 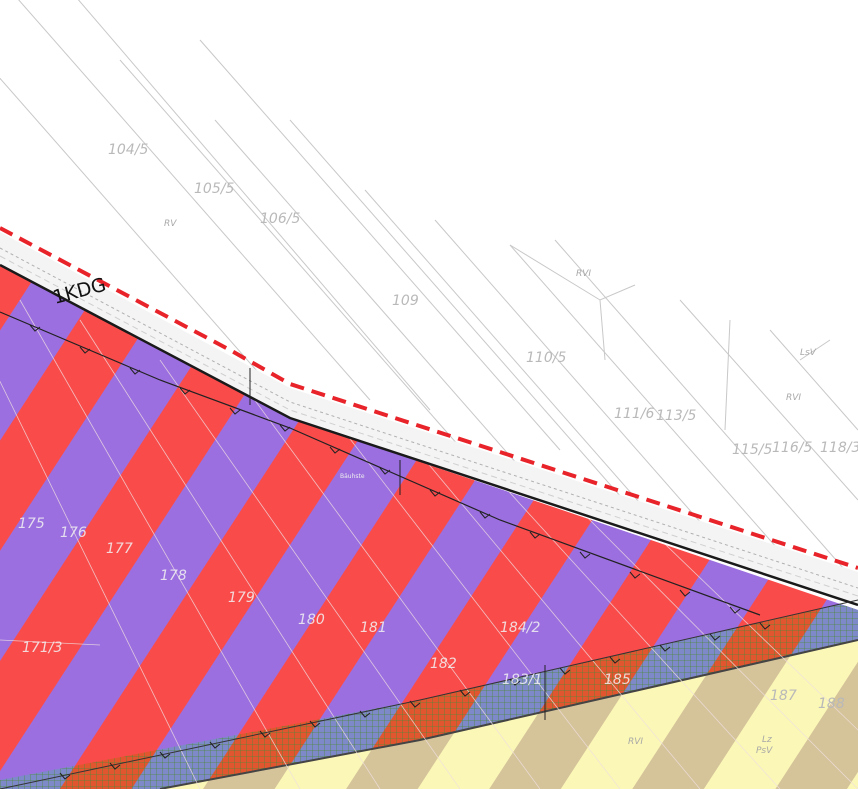 What do you see at coordinates (241, 598) in the screenshot?
I see `parcel-179: 179` at bounding box center [241, 598].